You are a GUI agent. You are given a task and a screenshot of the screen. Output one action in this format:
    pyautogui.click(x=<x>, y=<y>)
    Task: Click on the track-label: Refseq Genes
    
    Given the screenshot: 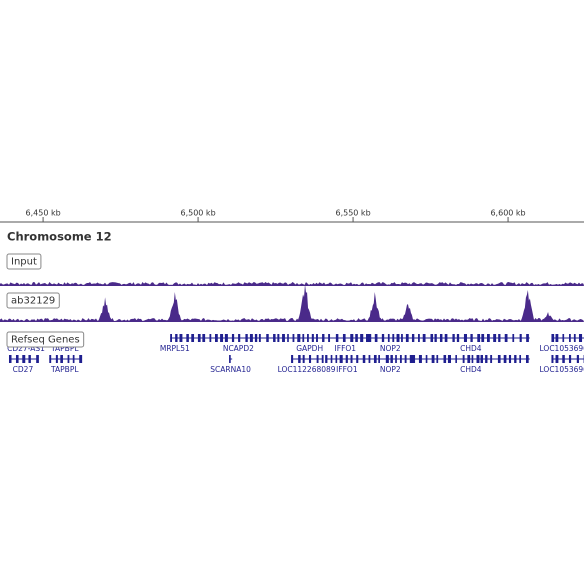 What is the action you would take?
    pyautogui.click(x=45, y=340)
    